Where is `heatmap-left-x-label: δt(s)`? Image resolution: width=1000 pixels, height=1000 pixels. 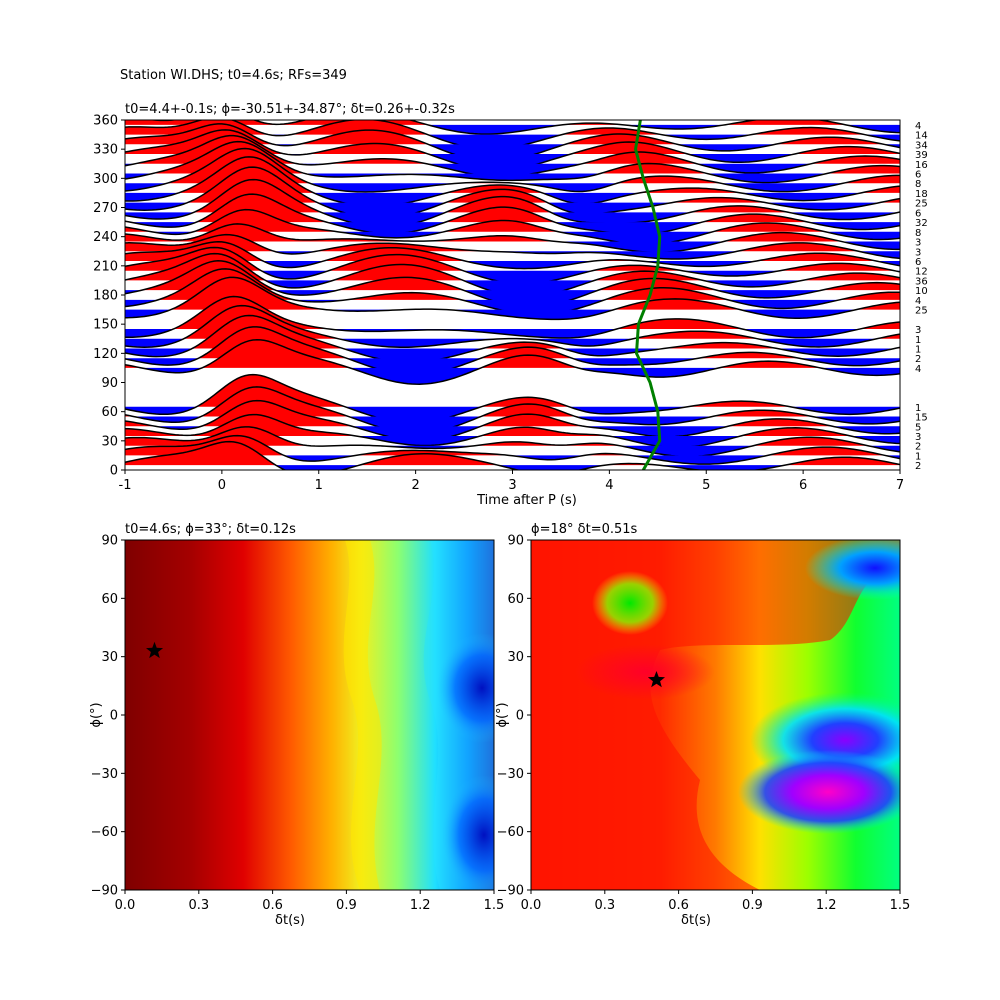
heatmap-left-x-label: δt(s) is located at coordinates (290, 920).